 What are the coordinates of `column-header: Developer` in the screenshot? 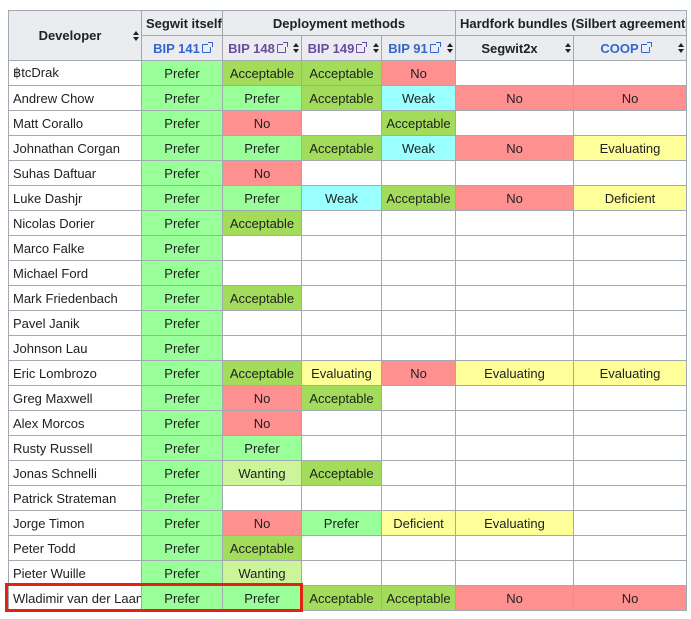 It's located at (75, 35).